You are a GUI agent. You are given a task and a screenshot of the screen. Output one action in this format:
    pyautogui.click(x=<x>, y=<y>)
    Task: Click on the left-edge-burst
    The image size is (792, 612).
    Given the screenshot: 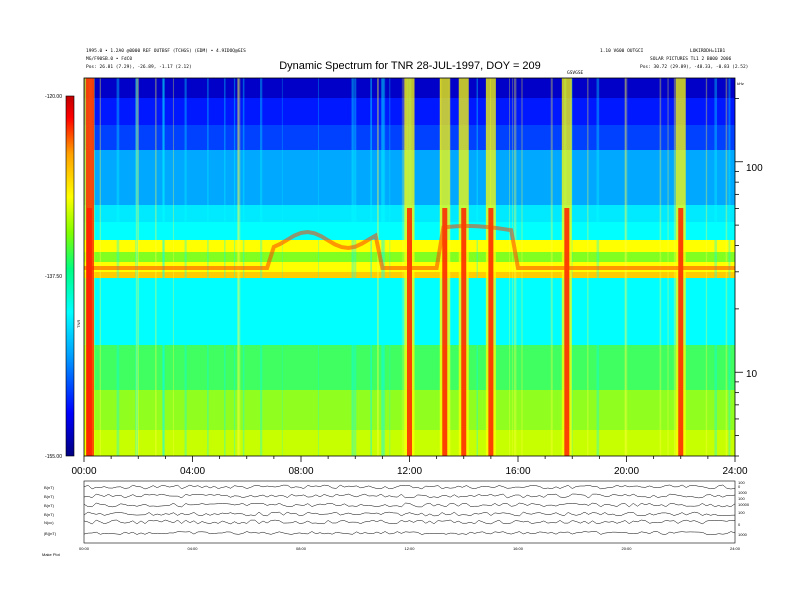 What is the action you would take?
    pyautogui.click(x=90, y=267)
    